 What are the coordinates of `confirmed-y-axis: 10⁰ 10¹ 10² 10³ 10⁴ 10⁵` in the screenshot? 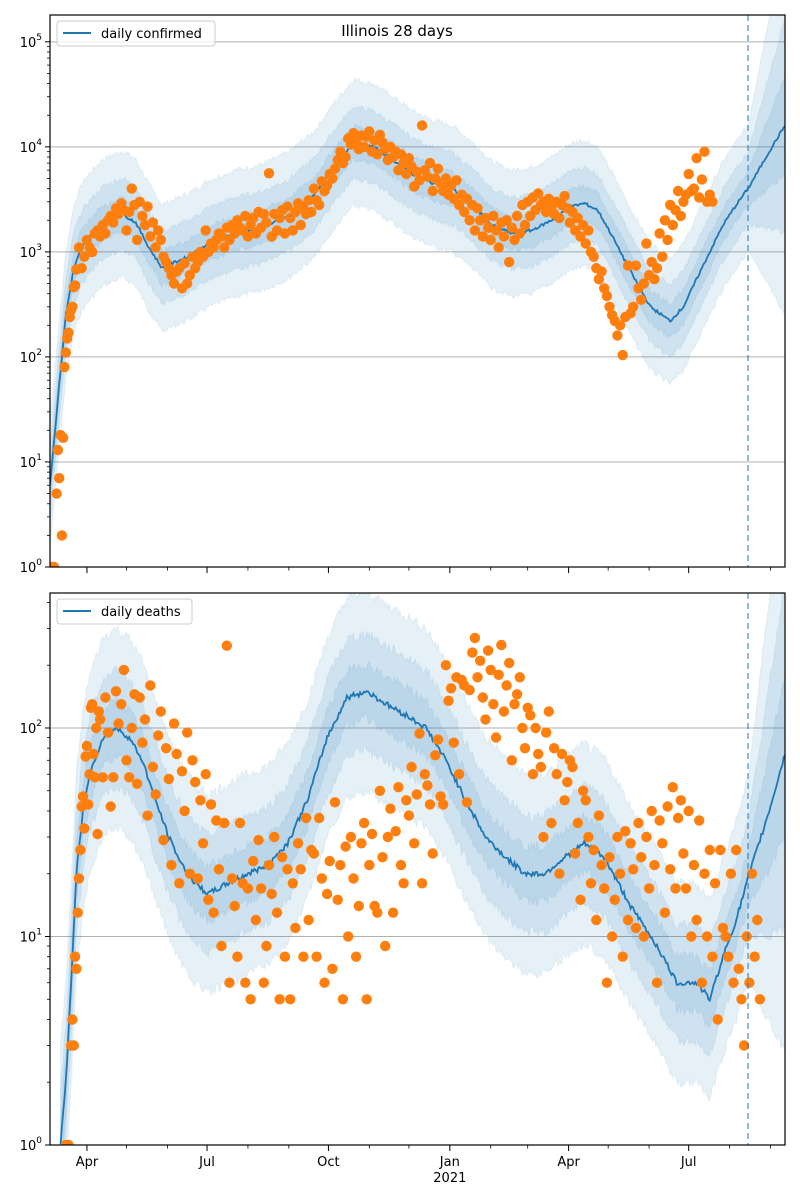 It's located at (35, 304).